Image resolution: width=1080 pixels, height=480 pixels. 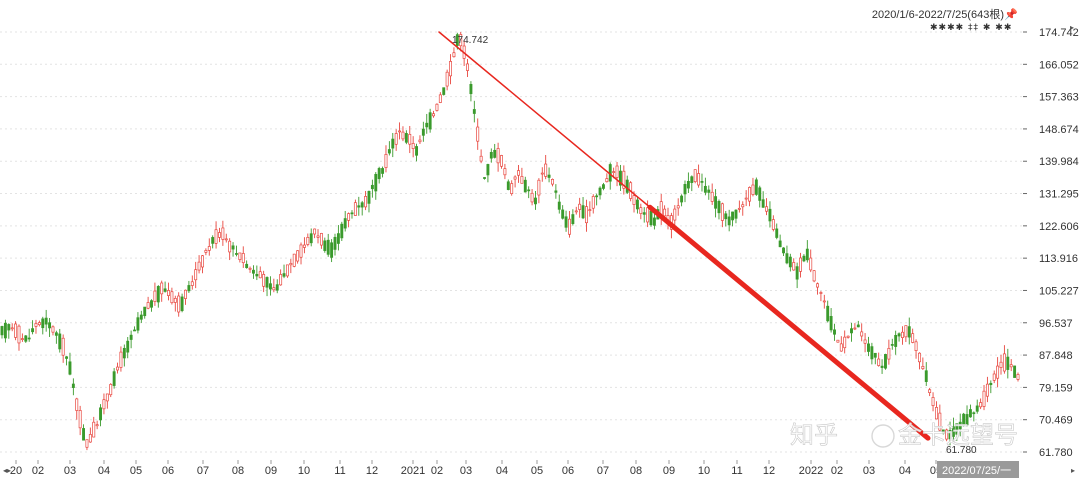 I want to click on x-tick-label: 09, so click(x=669, y=471).